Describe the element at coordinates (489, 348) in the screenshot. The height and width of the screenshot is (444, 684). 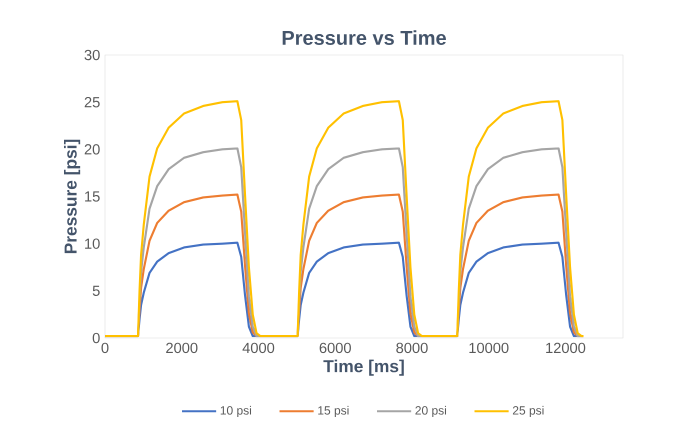
I see `x-tick-label: 10000` at that location.